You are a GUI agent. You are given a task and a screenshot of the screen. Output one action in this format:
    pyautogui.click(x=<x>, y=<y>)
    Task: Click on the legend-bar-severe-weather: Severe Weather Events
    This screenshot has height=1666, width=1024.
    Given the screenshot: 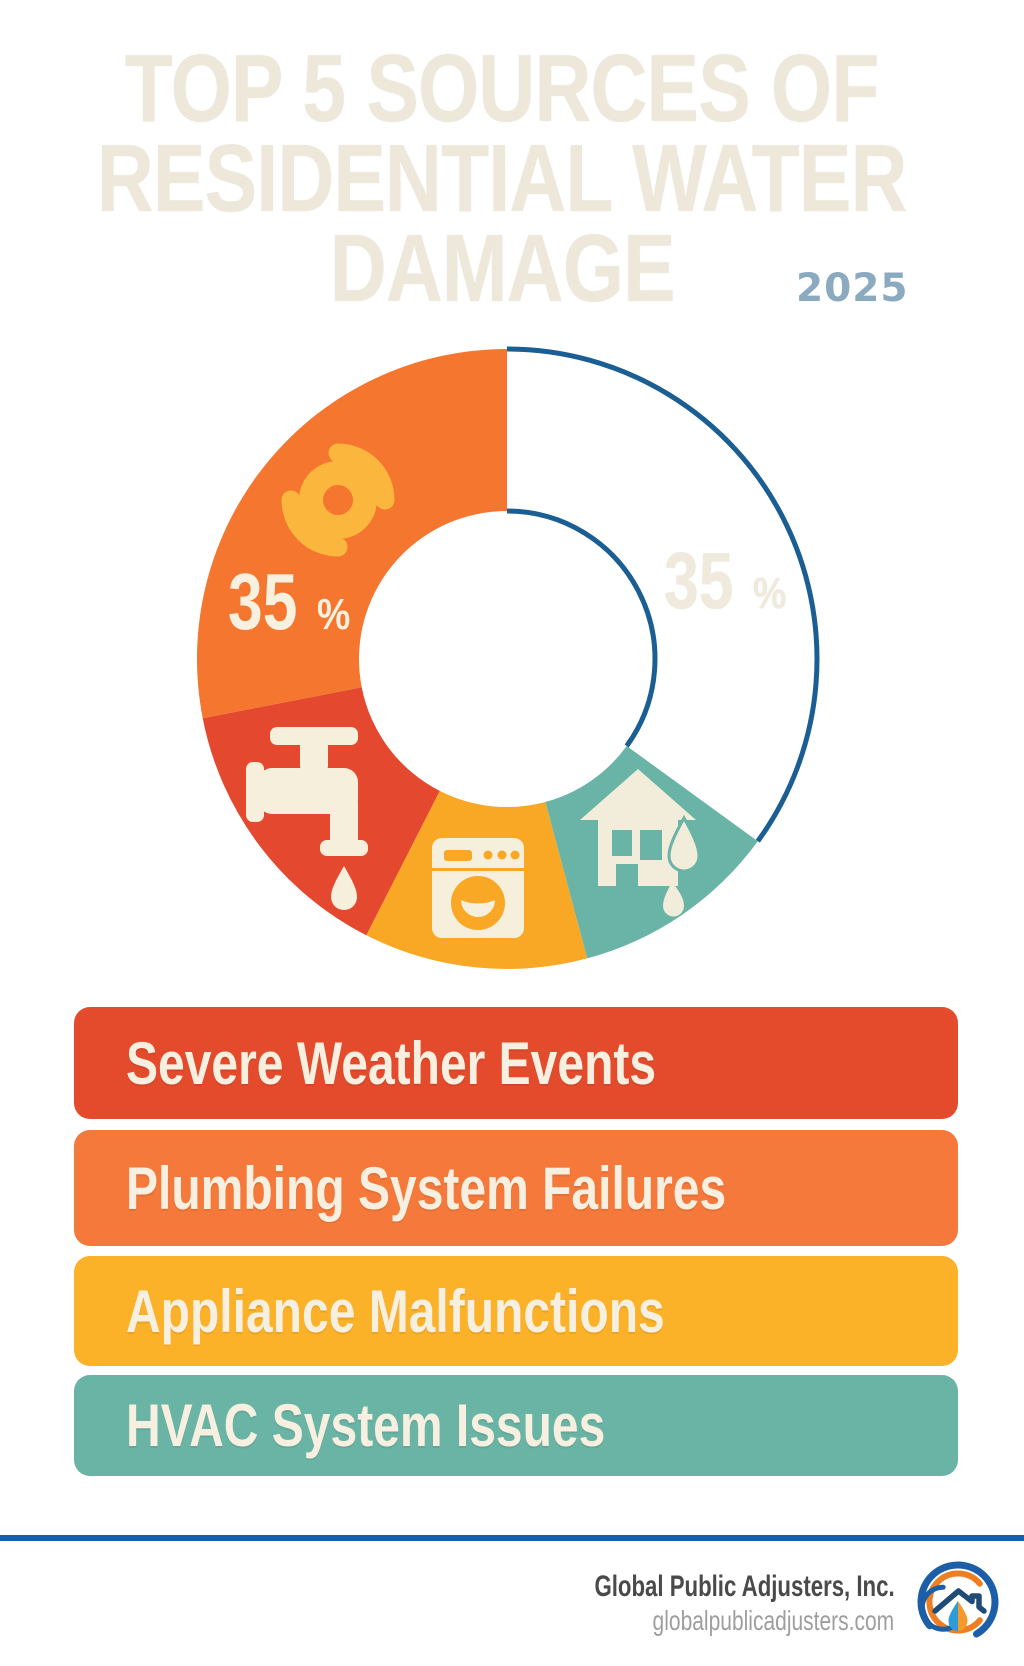 What is the action you would take?
    pyautogui.click(x=516, y=1063)
    